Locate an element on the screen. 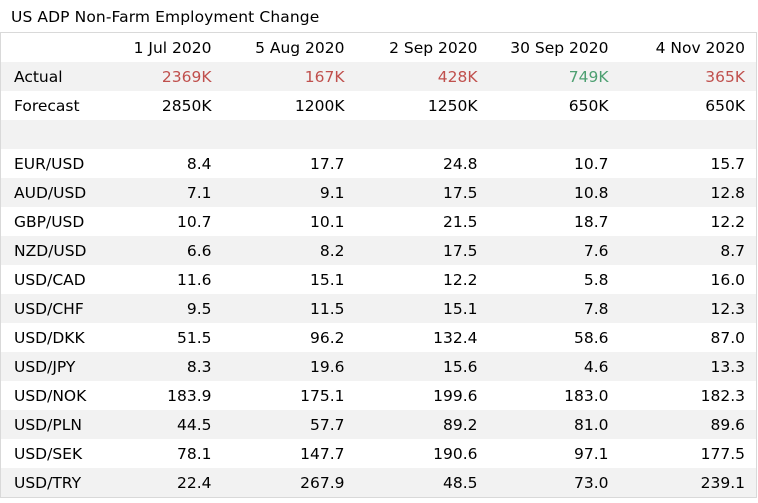  table-cell: 267.9 is located at coordinates (289, 483).